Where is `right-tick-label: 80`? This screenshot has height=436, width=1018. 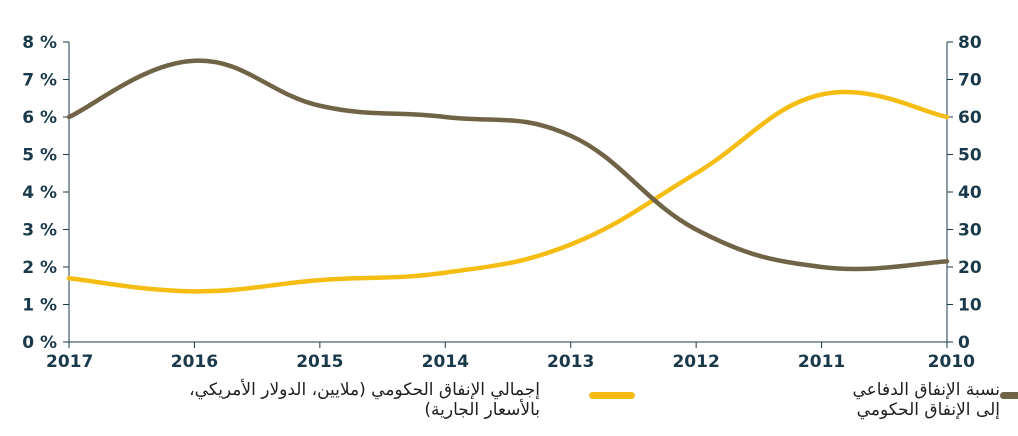
right-tick-label: 80 is located at coordinates (970, 43).